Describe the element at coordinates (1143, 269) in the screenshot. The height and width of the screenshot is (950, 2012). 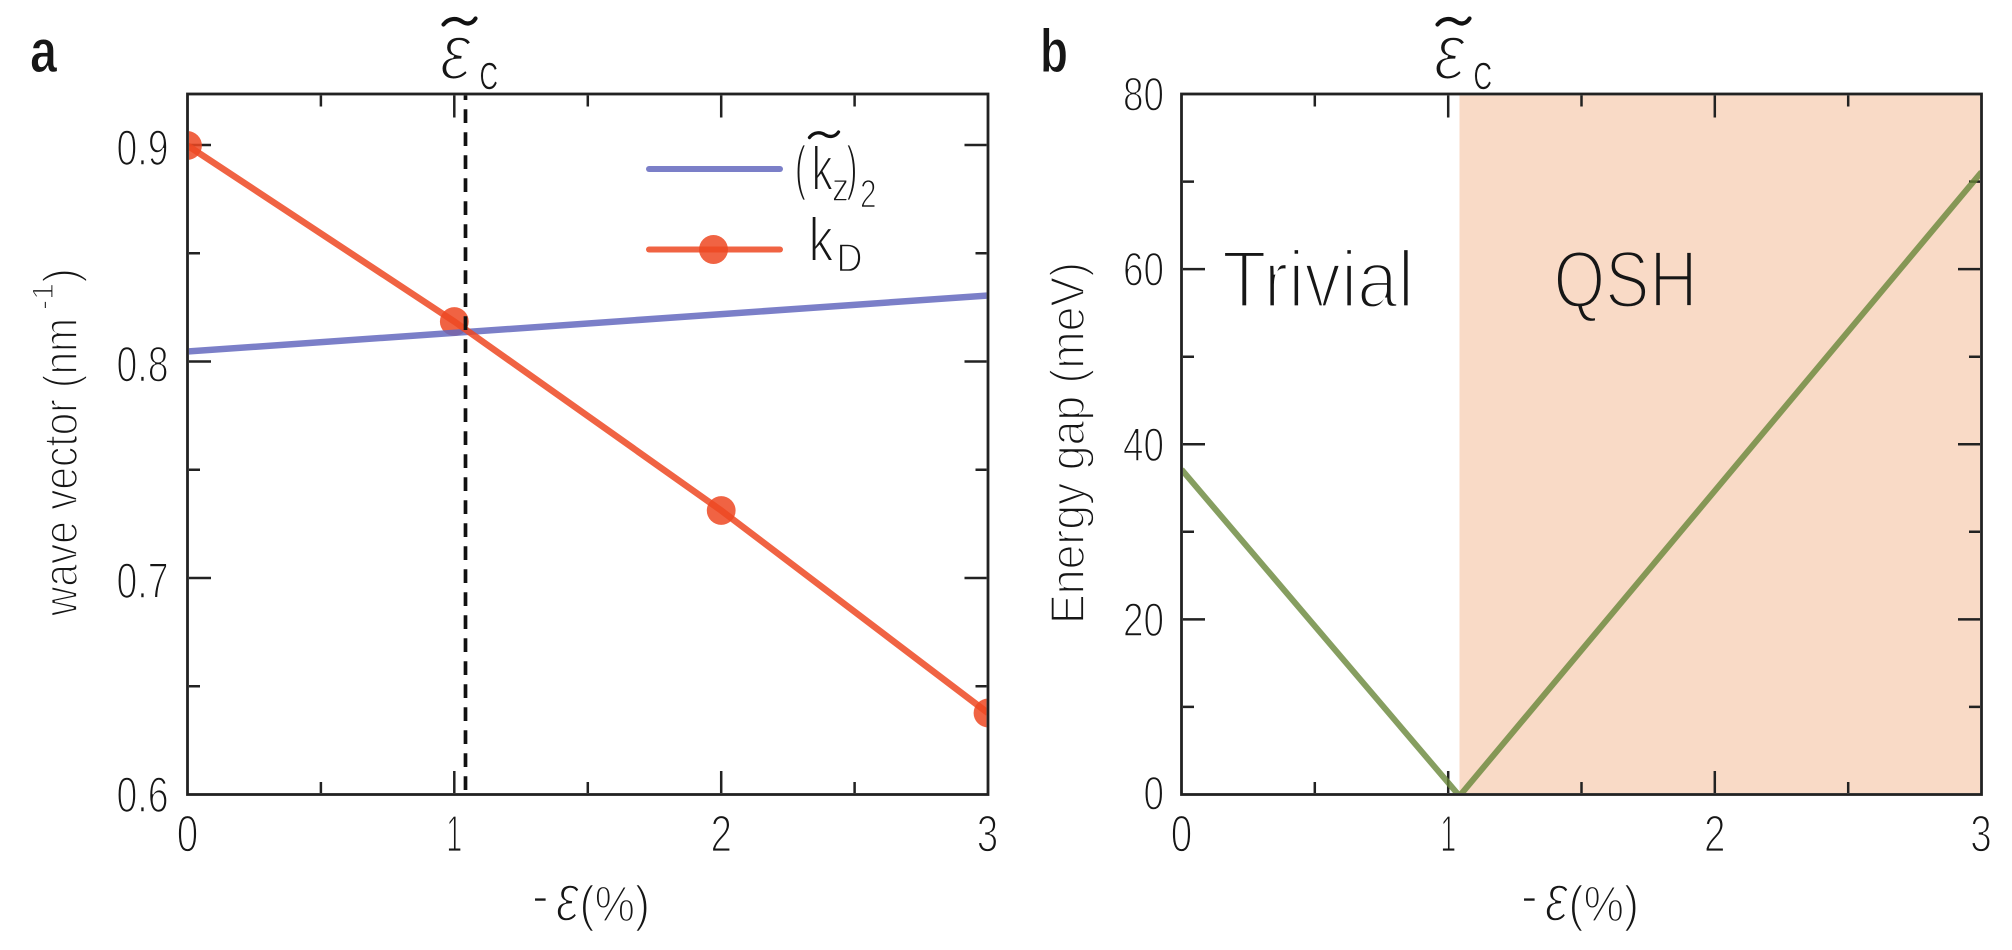
I see `svg-text: 60` at that location.